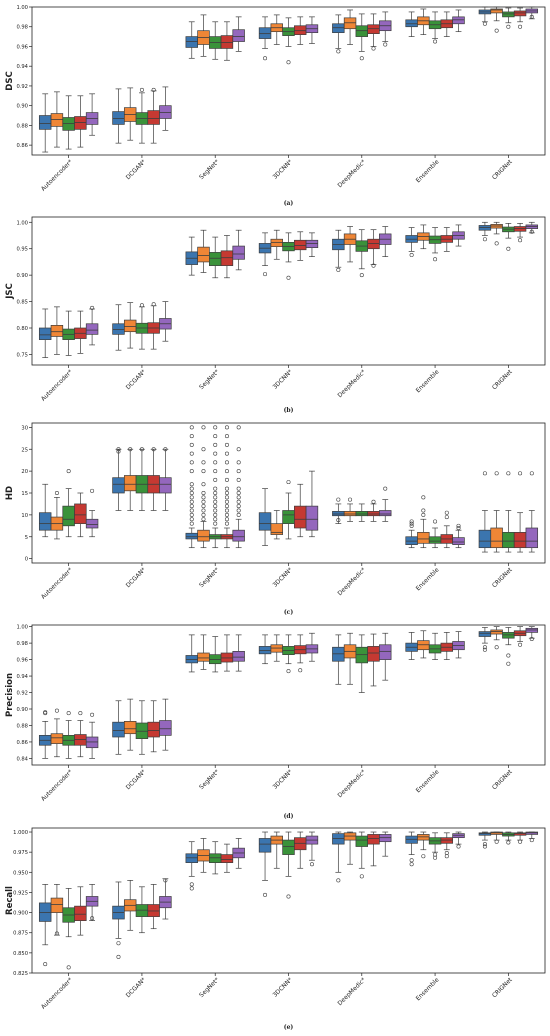 The image size is (550, 1036). What do you see at coordinates (20, 954) in the screenshot?
I see `y-tick-label: 0.850` at bounding box center [20, 954].